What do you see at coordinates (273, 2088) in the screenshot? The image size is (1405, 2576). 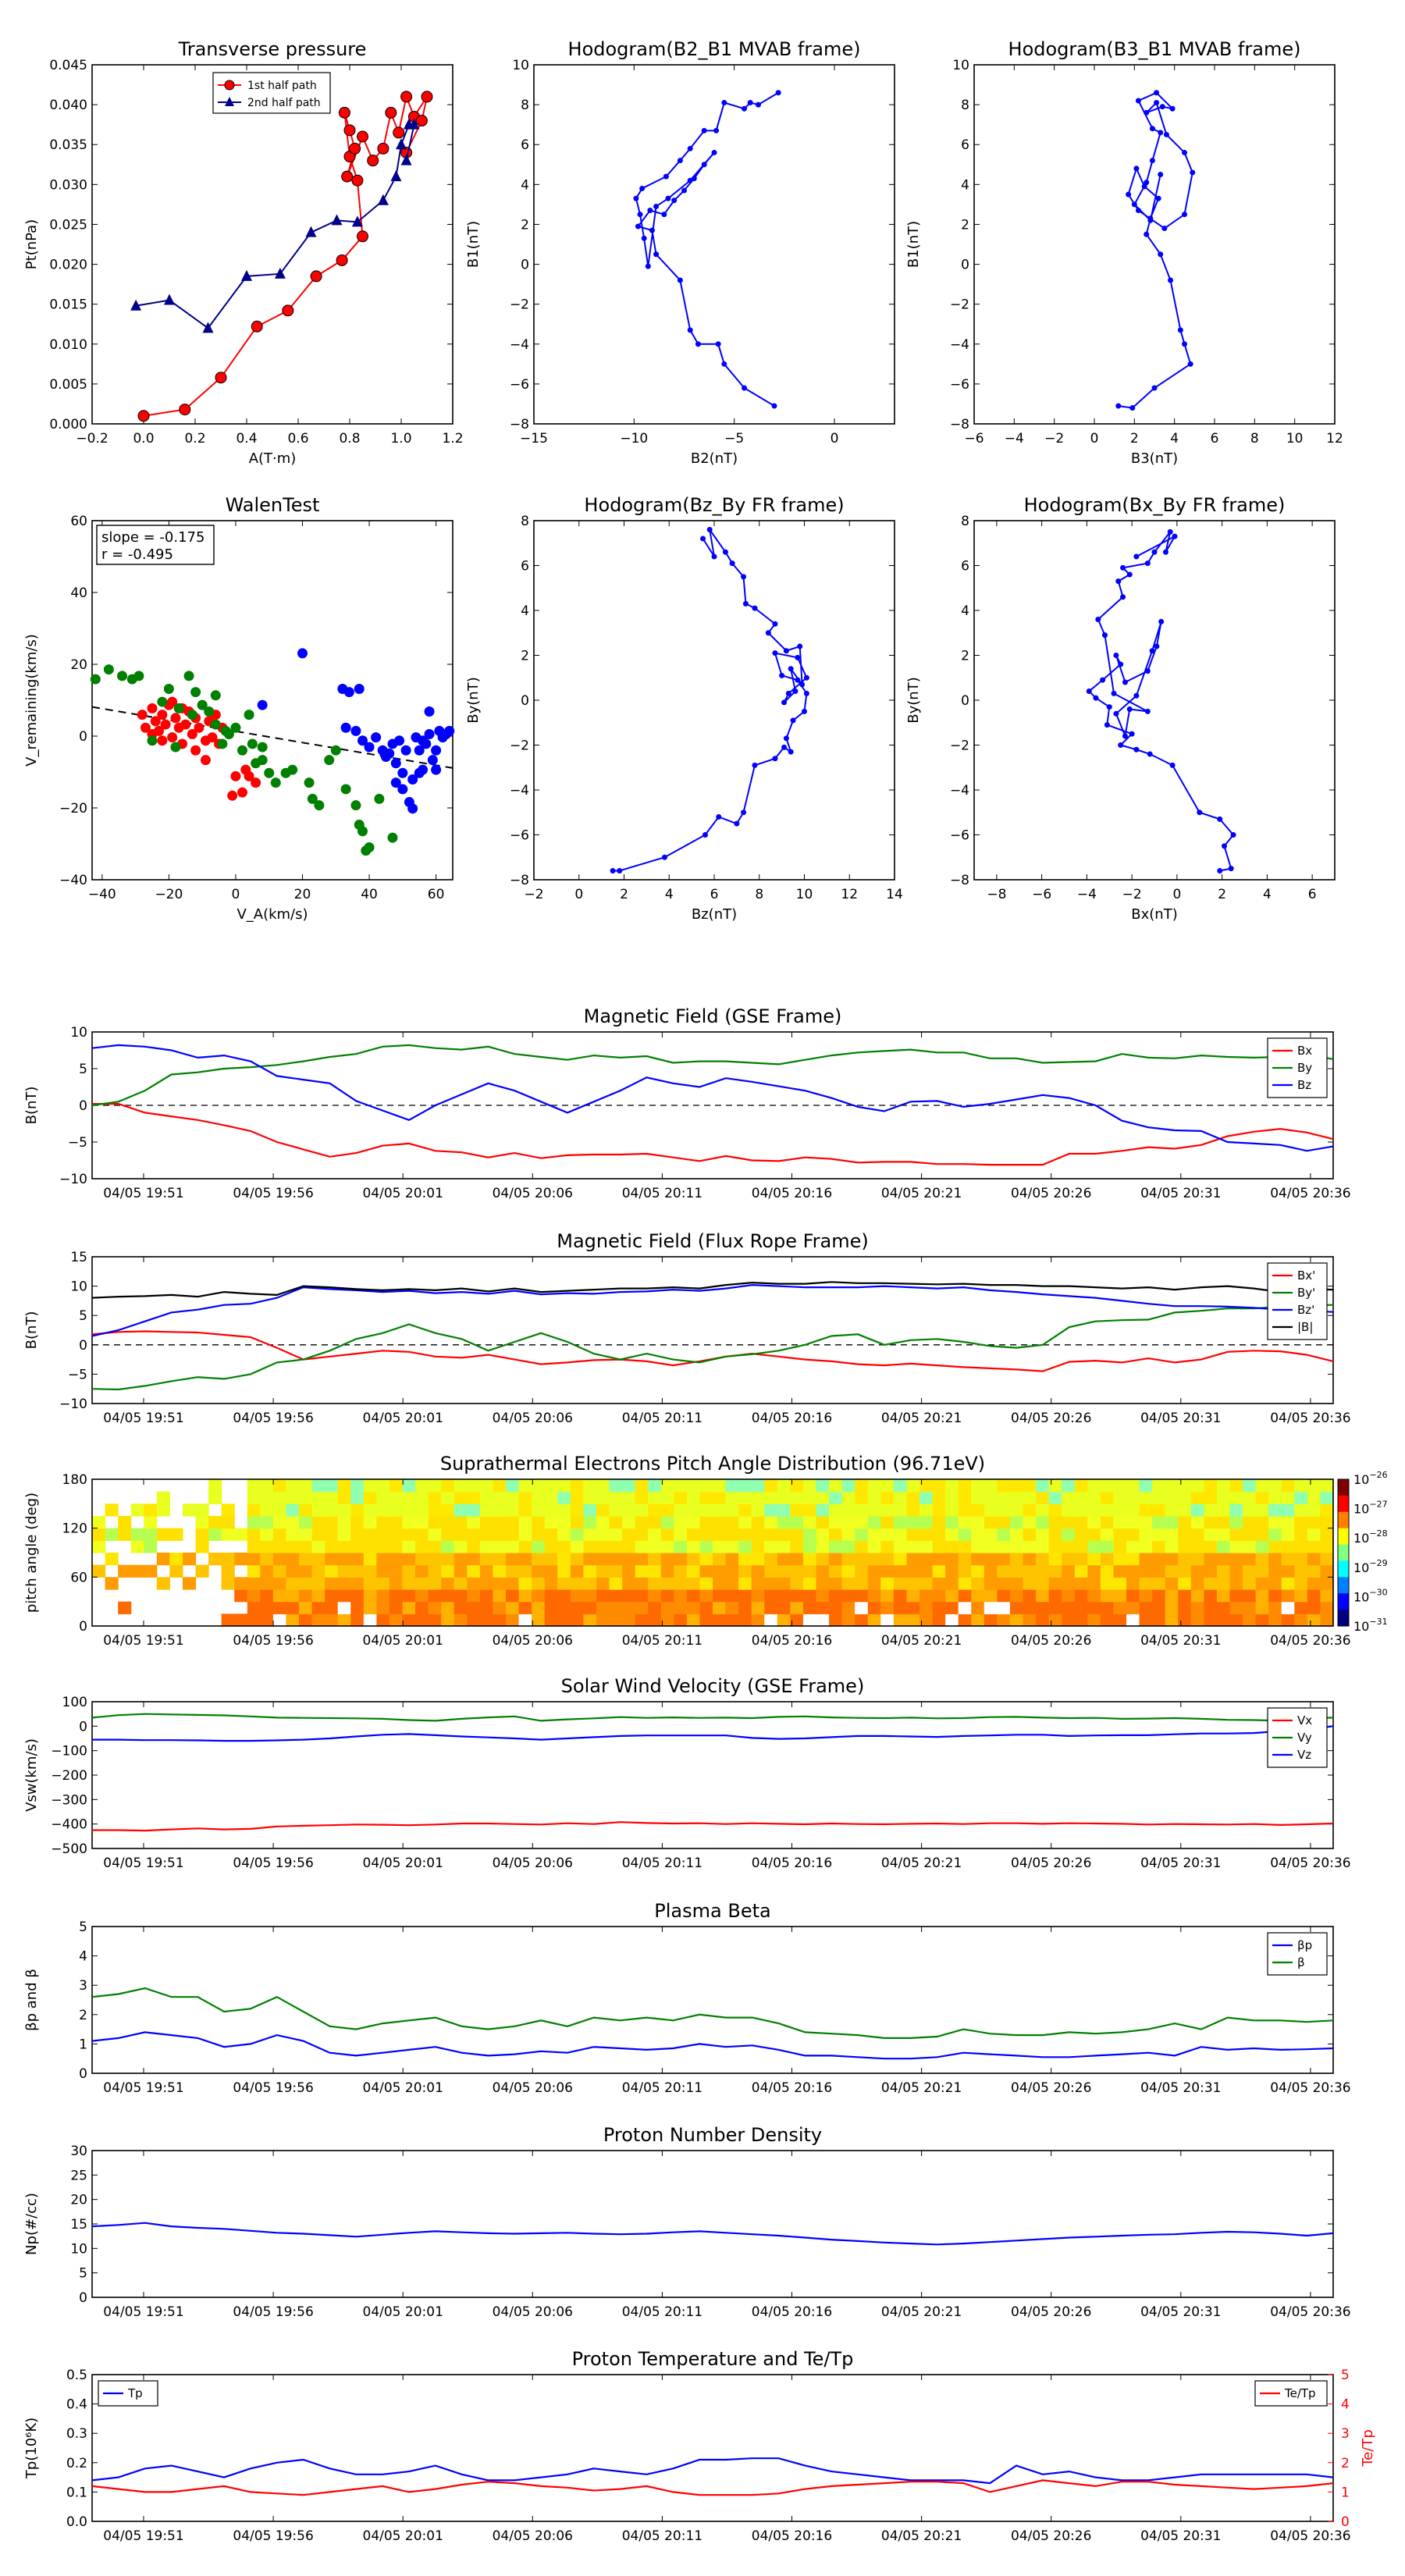 I see `plasma-beta-xtick-label: 04/05 19:56` at bounding box center [273, 2088].